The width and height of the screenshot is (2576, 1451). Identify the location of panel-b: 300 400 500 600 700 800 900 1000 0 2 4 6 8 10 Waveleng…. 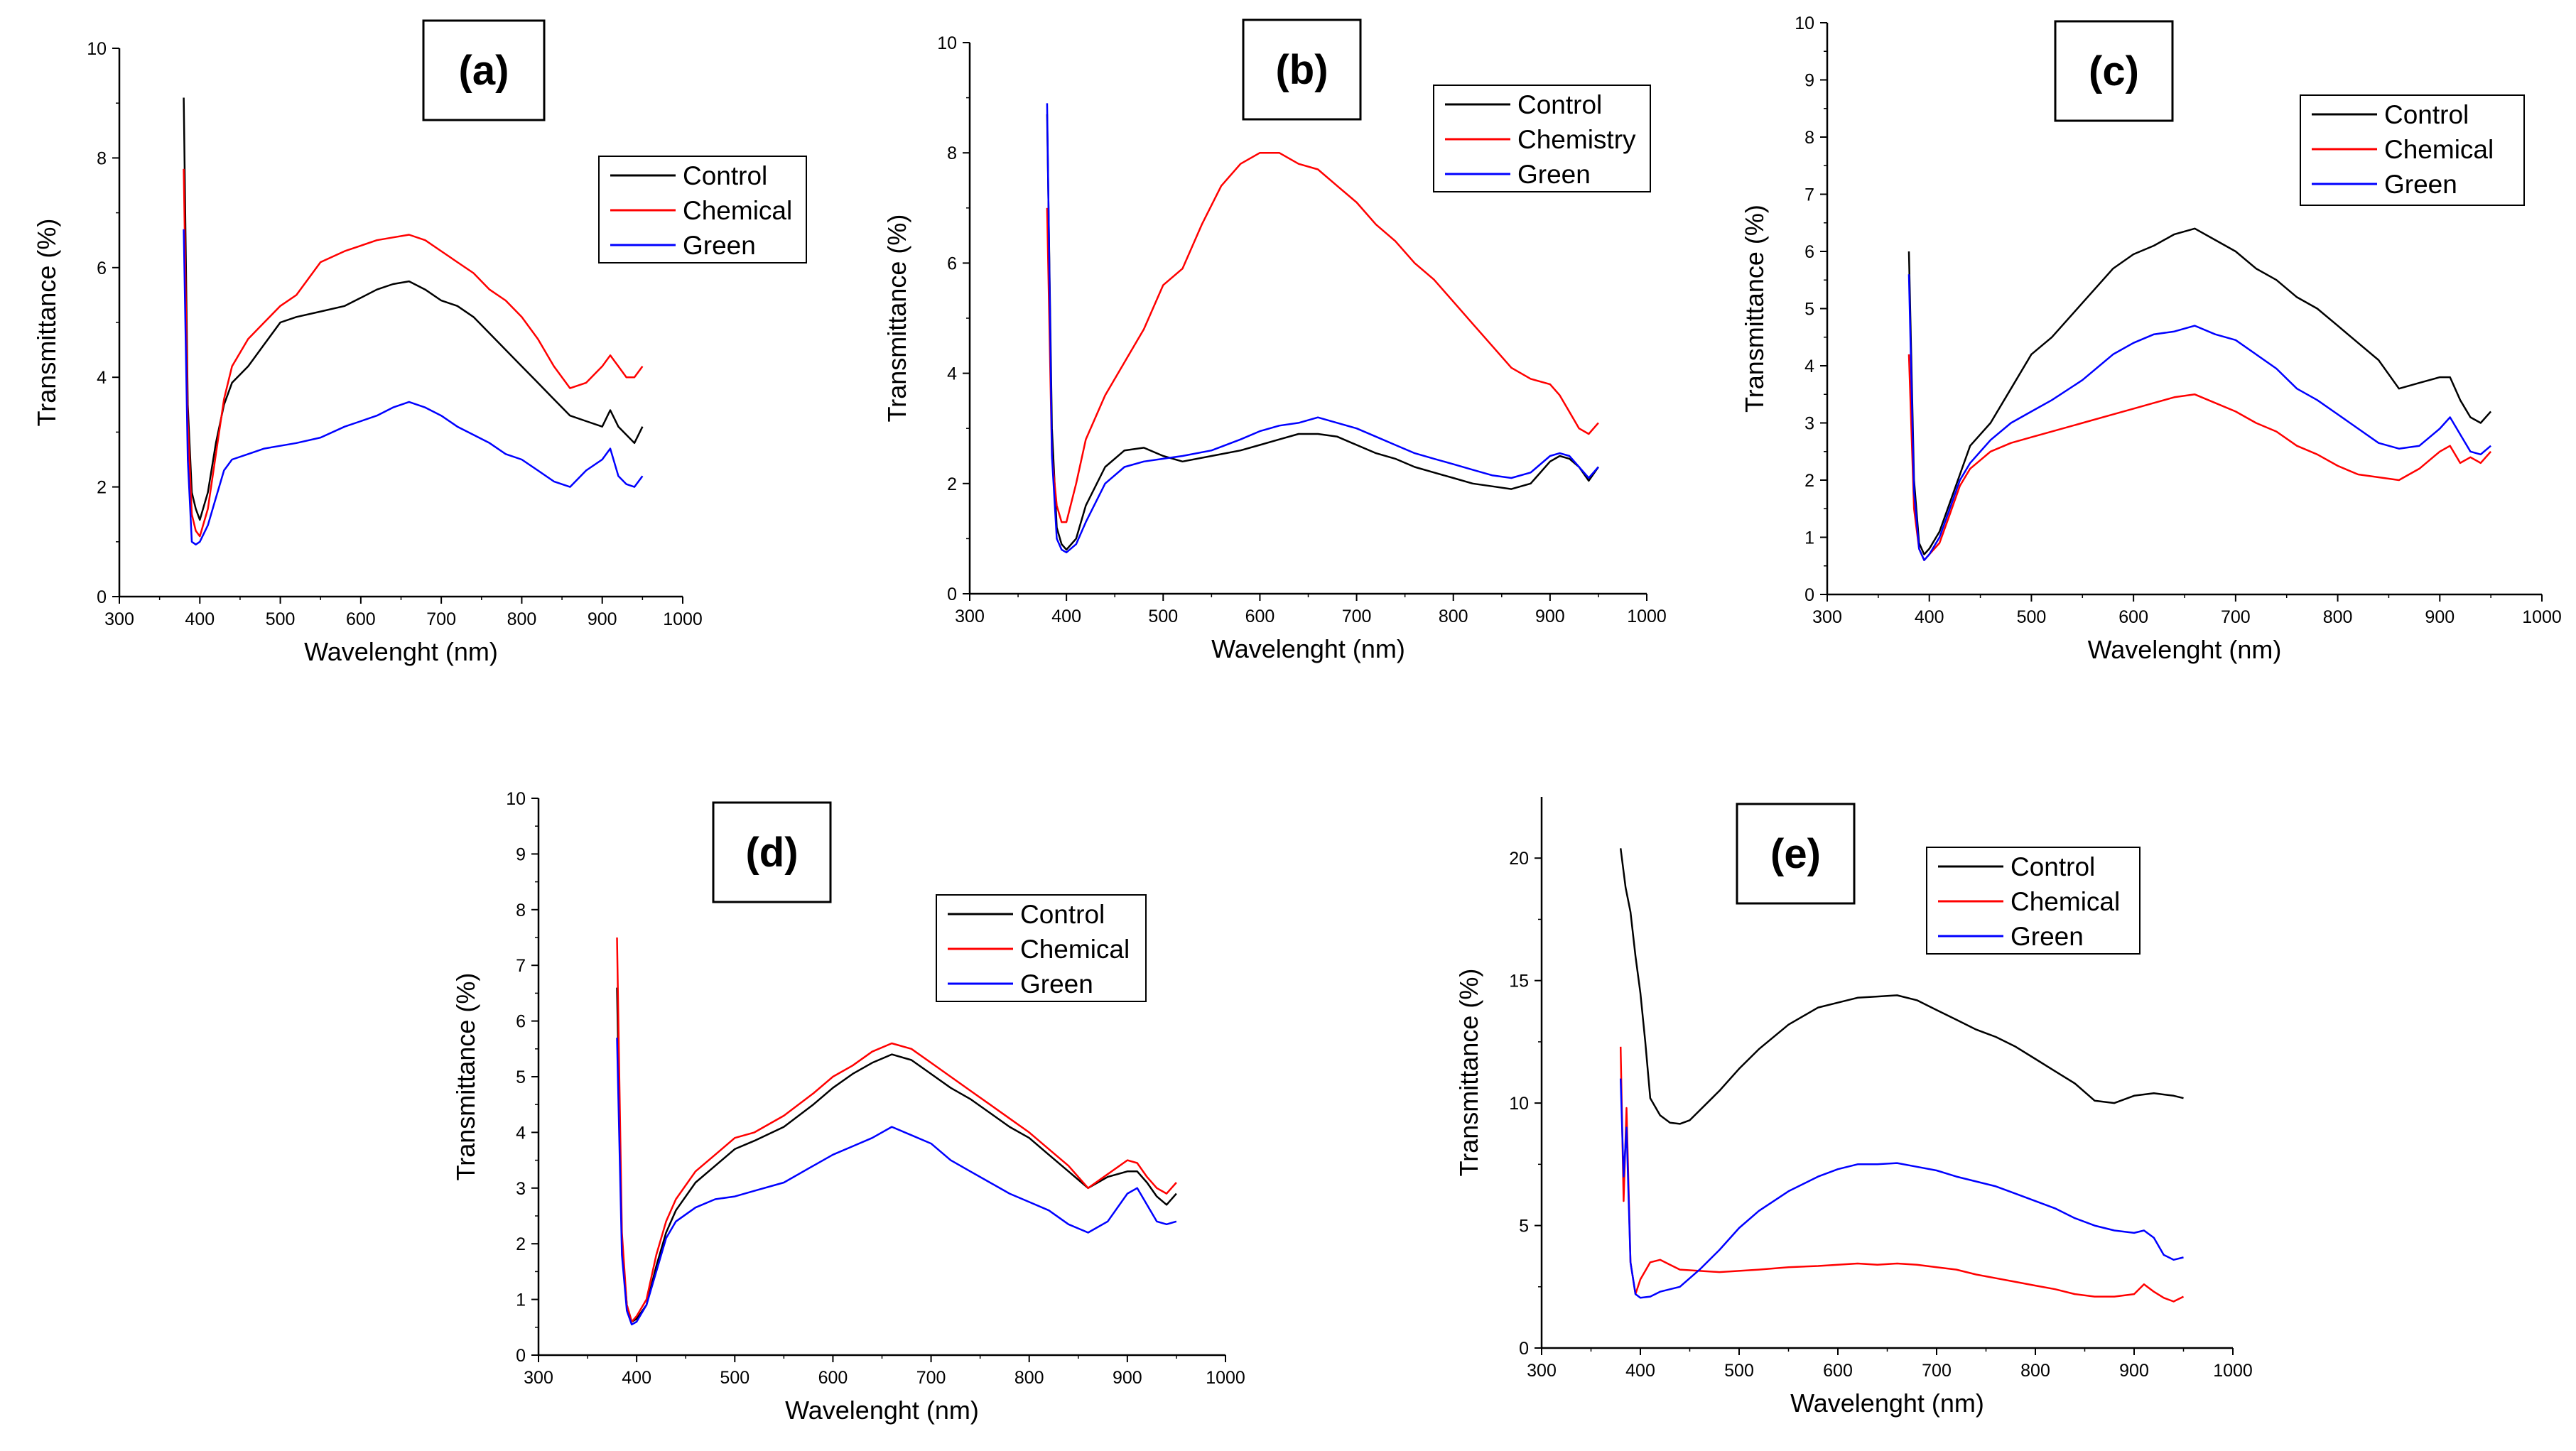
(1274, 340).